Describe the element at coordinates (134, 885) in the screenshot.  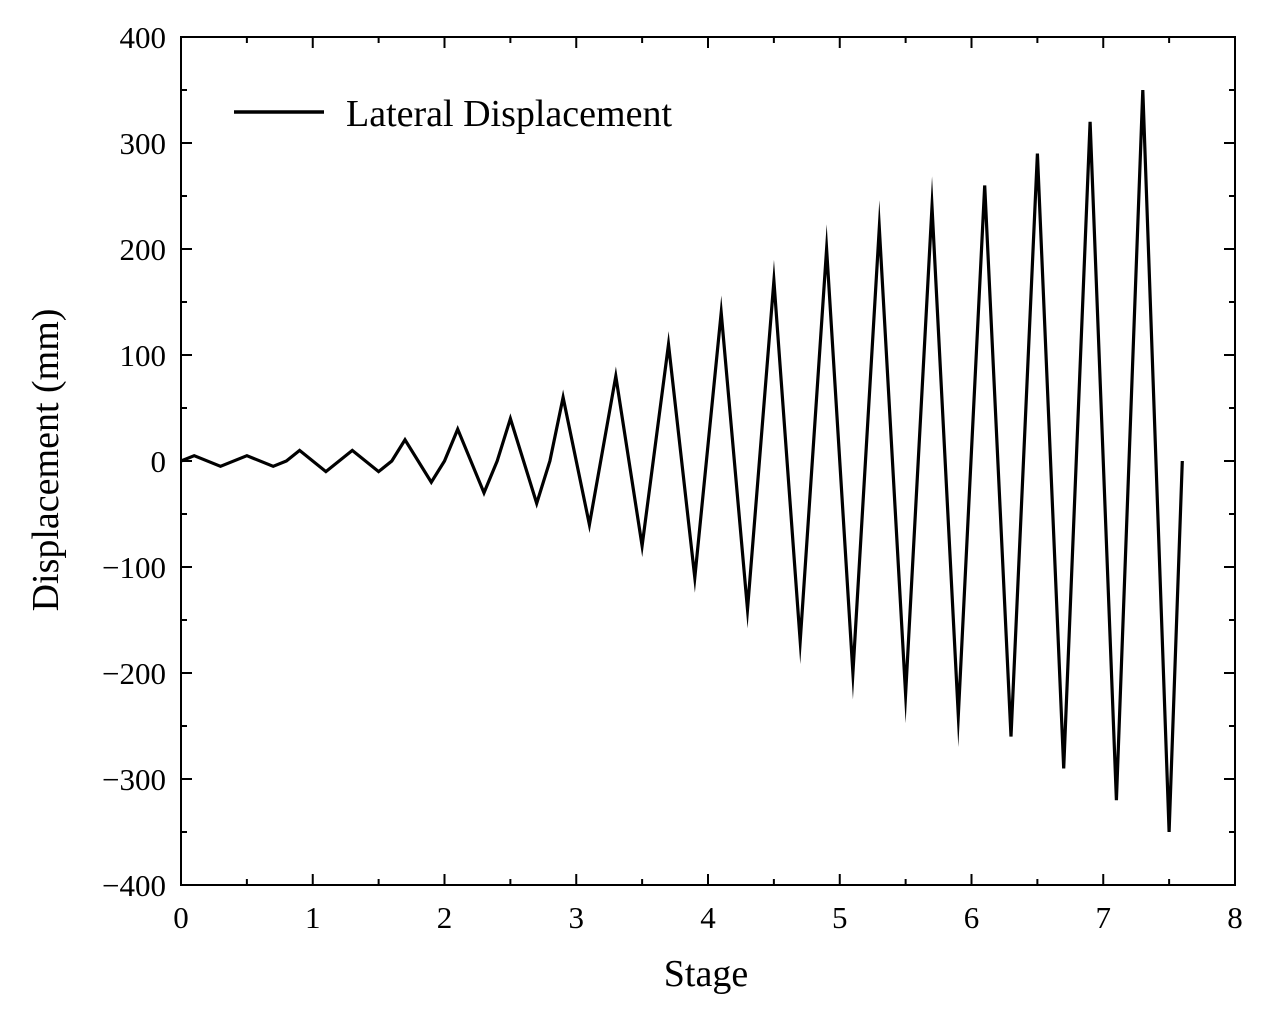
I see `y-tick-label: −400` at that location.